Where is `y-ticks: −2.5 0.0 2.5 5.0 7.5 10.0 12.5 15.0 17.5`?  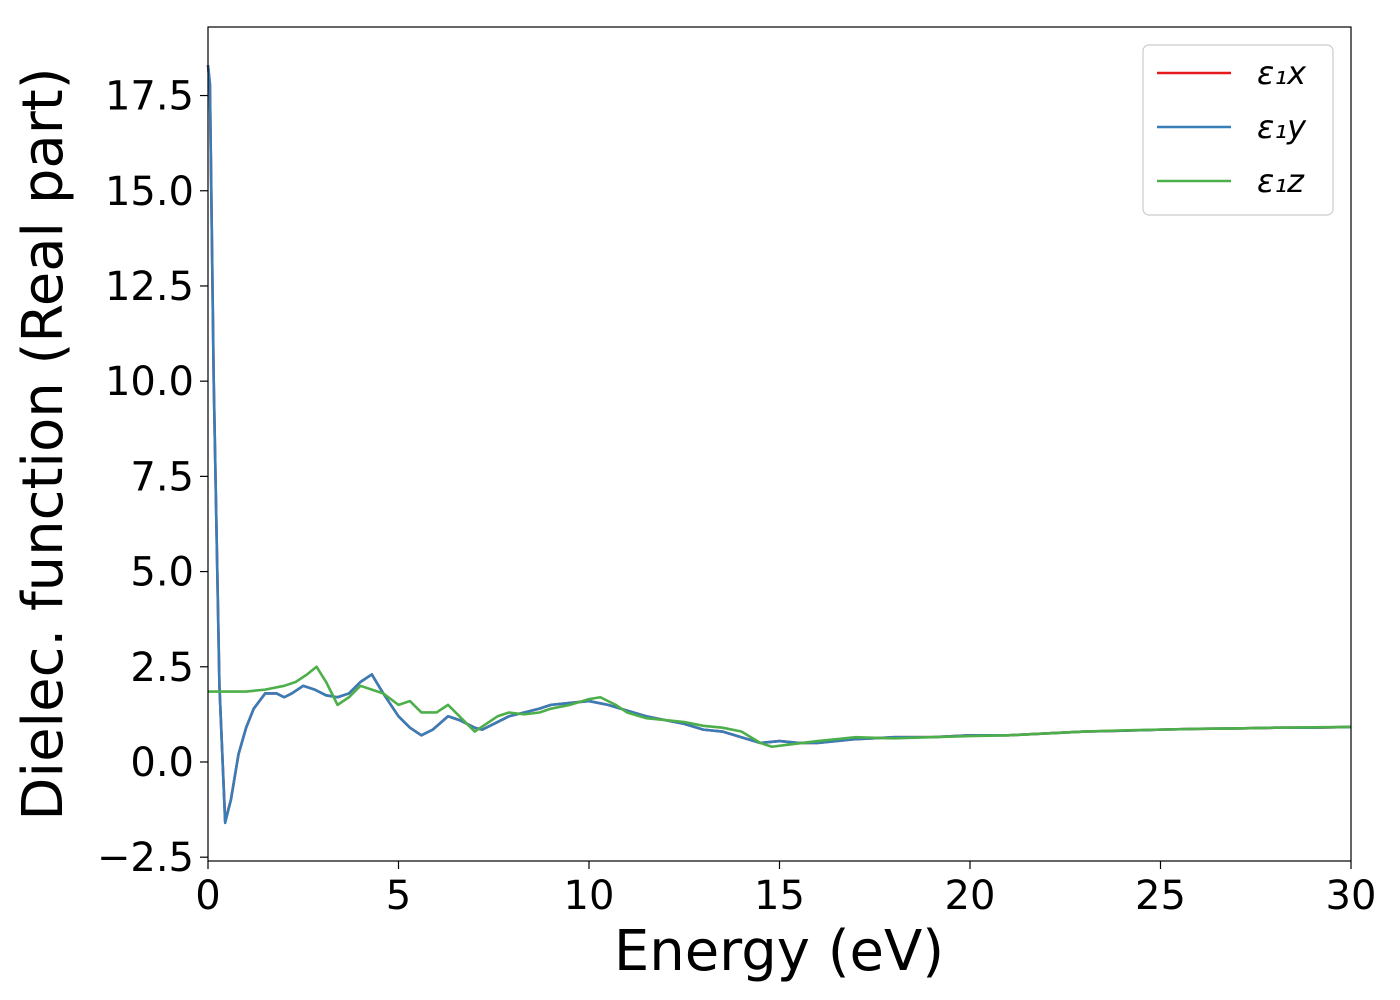
y-ticks: −2.5 0.0 2.5 5.0 7.5 10.0 12.5 15.0 17.5 is located at coordinates (152, 477).